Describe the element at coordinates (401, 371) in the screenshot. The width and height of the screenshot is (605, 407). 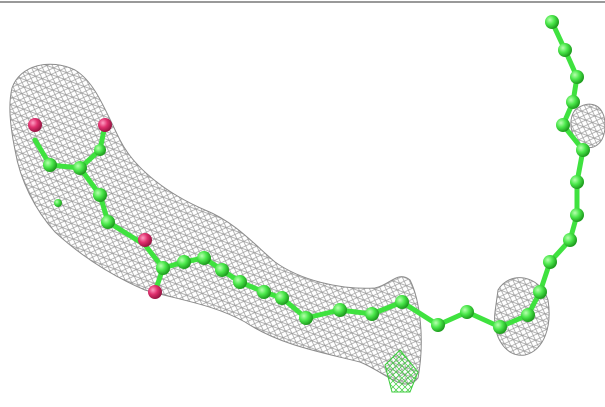
I see `mesh-green-patch` at that location.